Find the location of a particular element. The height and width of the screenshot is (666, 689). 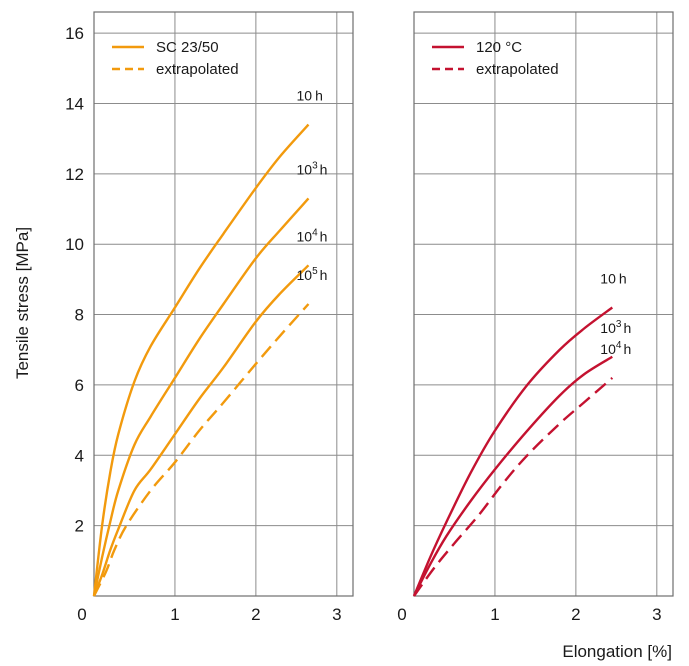

y-tick-label: 10 is located at coordinates (74, 244).